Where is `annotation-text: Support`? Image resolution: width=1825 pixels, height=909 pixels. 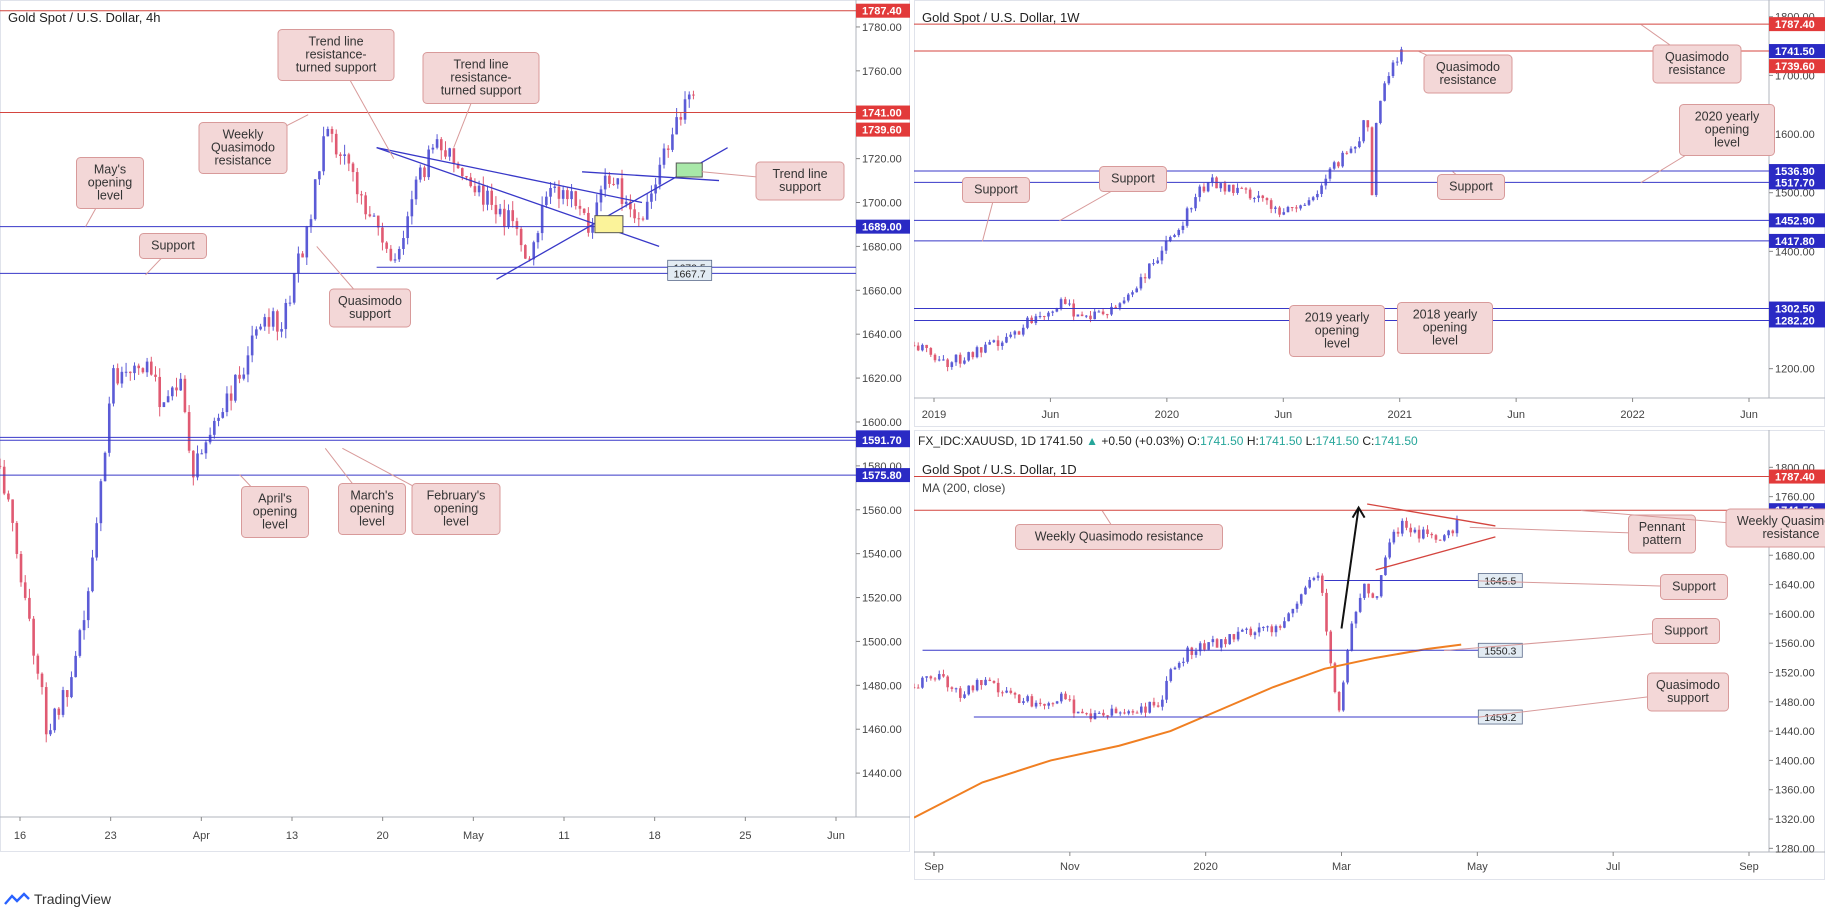
annotation-text: Support is located at coordinates (173, 246).